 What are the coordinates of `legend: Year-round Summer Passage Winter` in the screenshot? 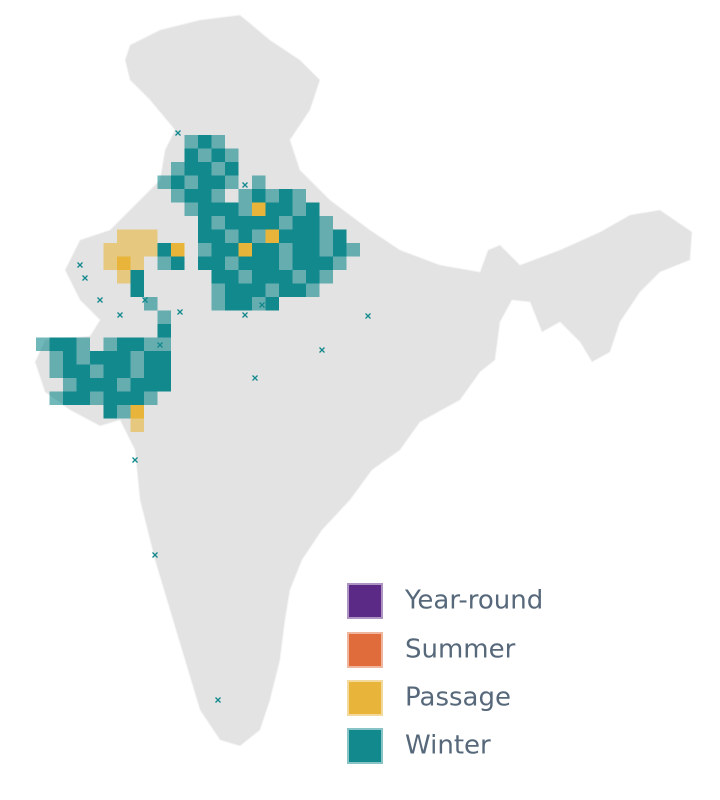 It's located at (445, 673).